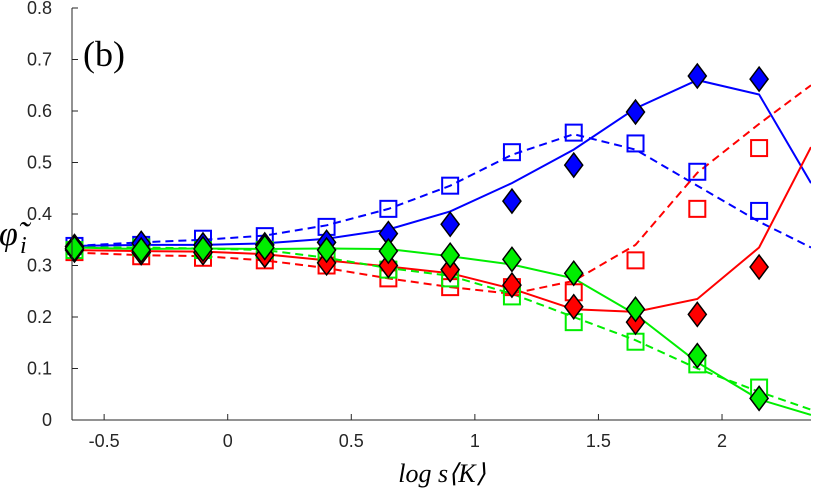 Image resolution: width=814 pixels, height=492 pixels. Describe the element at coordinates (47, 420) in the screenshot. I see `y-tick-label: 0` at that location.